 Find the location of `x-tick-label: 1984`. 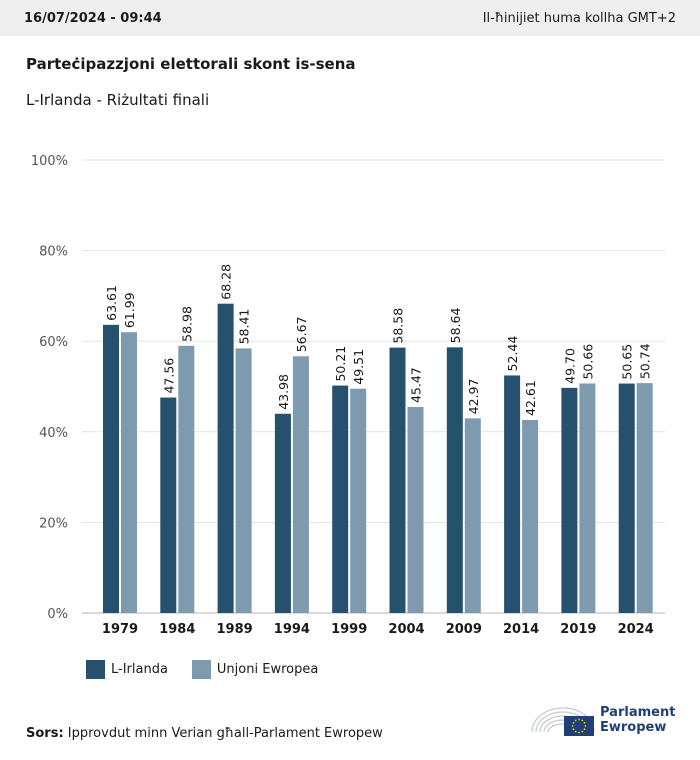

x-tick-label: 1984 is located at coordinates (177, 629).